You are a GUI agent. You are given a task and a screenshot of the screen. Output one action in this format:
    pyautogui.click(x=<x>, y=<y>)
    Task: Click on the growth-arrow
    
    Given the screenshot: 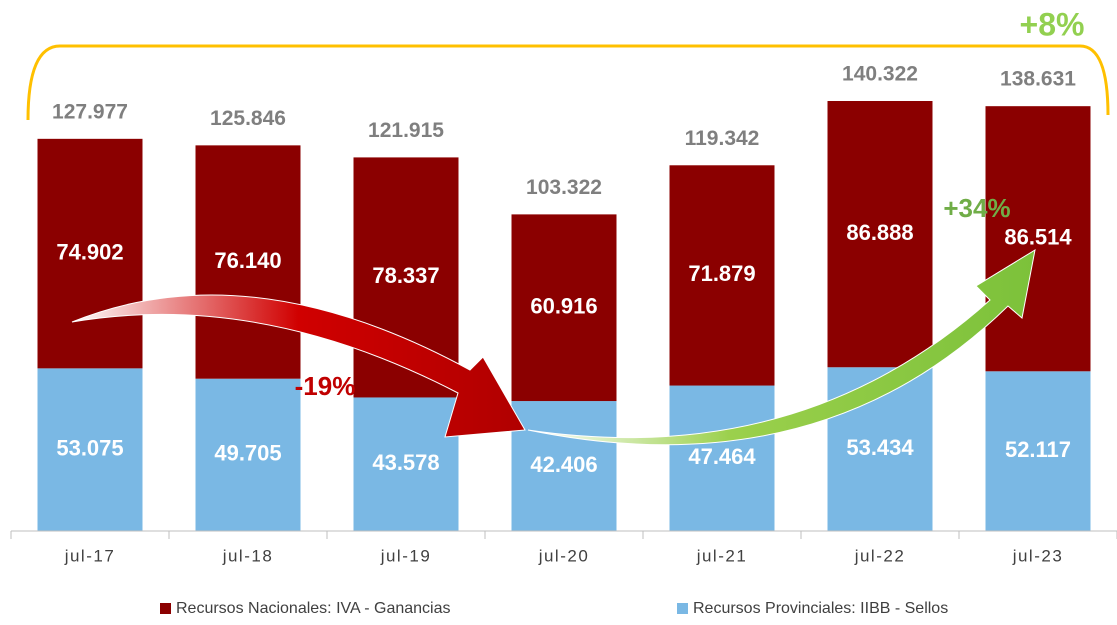 What is the action you would take?
    pyautogui.click(x=781, y=347)
    